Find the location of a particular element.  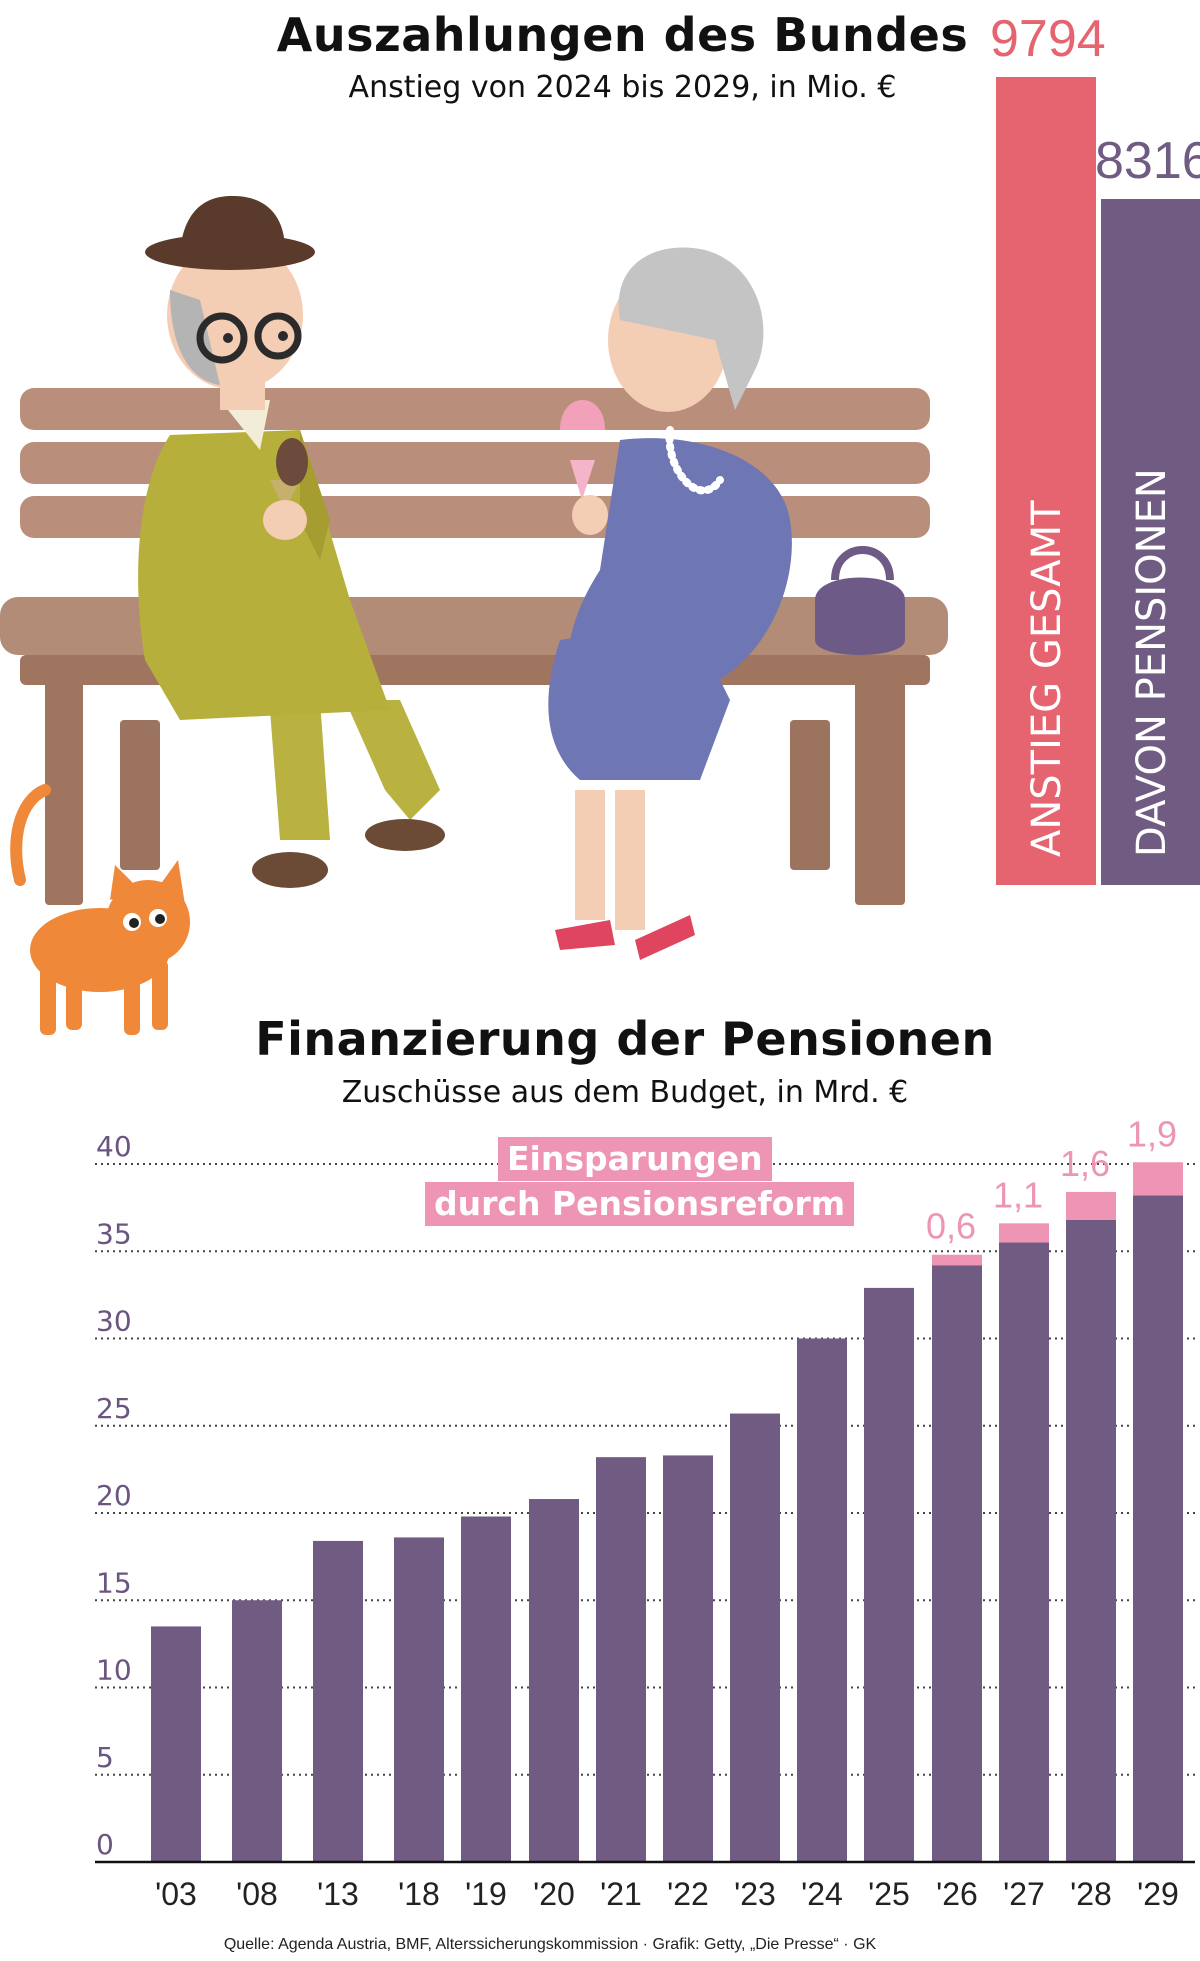

y-tick-label: 10 is located at coordinates (114, 1670).